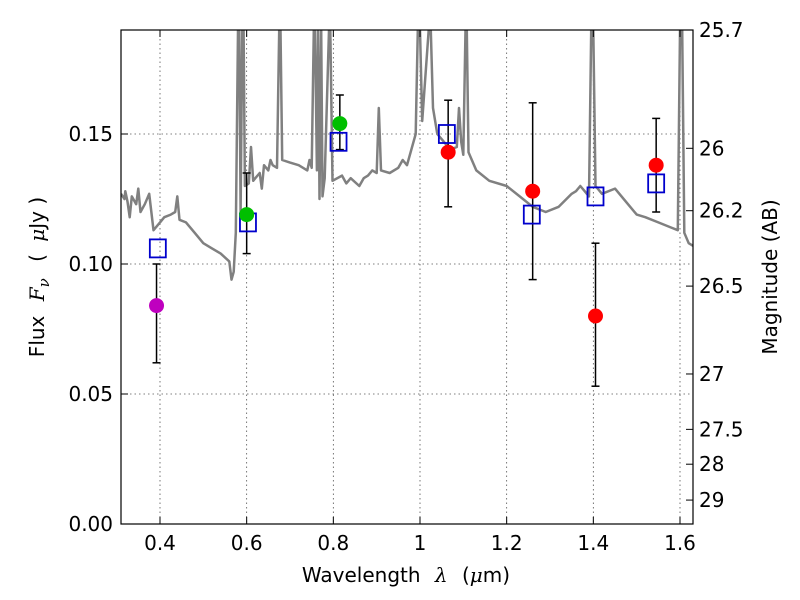 This screenshot has width=800, height=600. What do you see at coordinates (721, 211) in the screenshot?
I see `y2-tick-label: 26.2` at bounding box center [721, 211].